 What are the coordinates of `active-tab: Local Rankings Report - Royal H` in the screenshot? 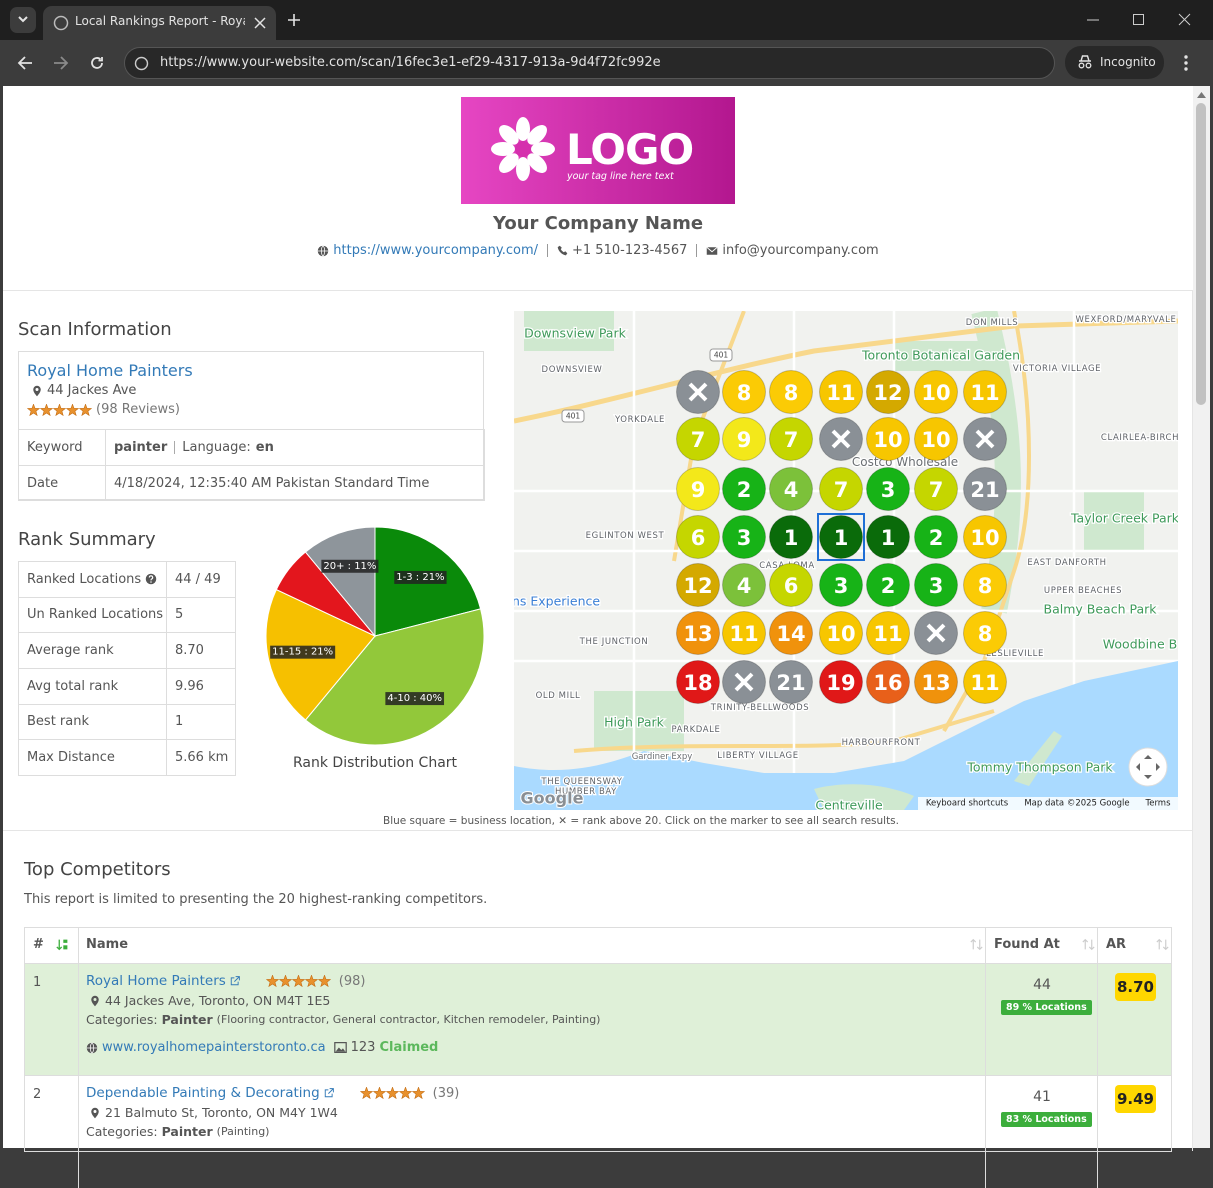 It's located at (159, 23).